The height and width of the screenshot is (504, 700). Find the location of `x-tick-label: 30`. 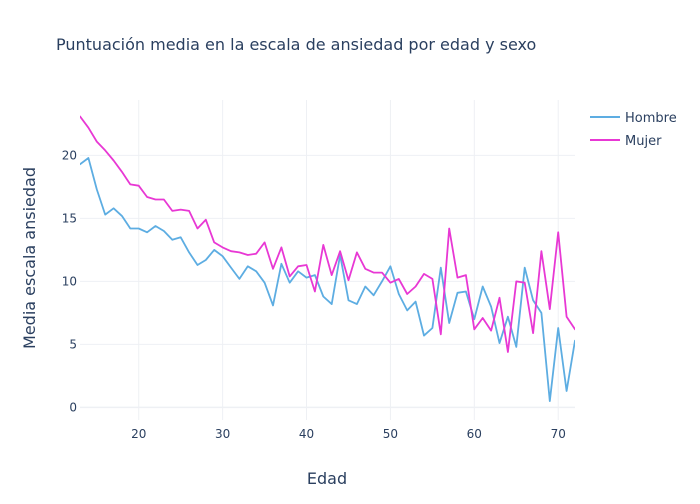

x-tick-label: 30 is located at coordinates (222, 434).